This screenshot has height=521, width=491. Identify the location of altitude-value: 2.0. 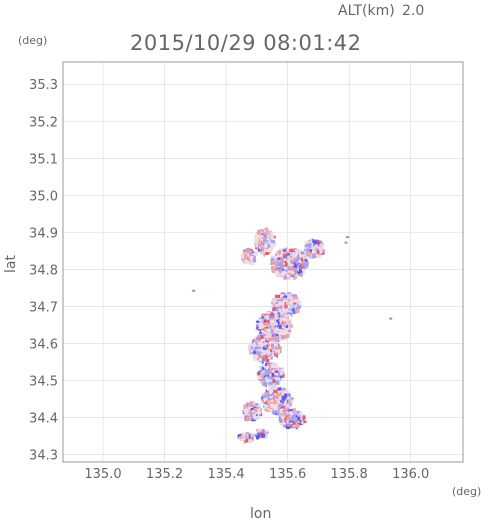
(413, 11).